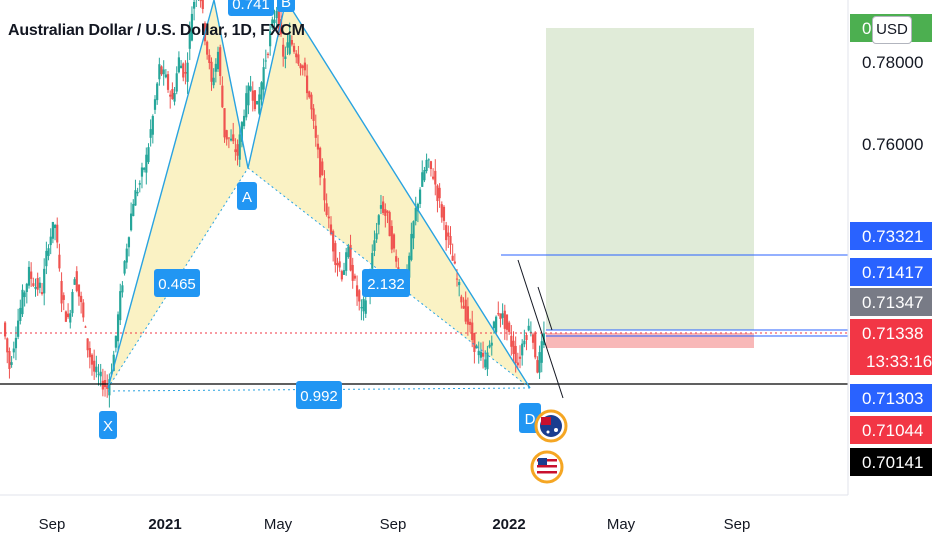 The height and width of the screenshot is (550, 932). What do you see at coordinates (892, 333) in the screenshot?
I see `price-tag-label: 0.71338` at bounding box center [892, 333].